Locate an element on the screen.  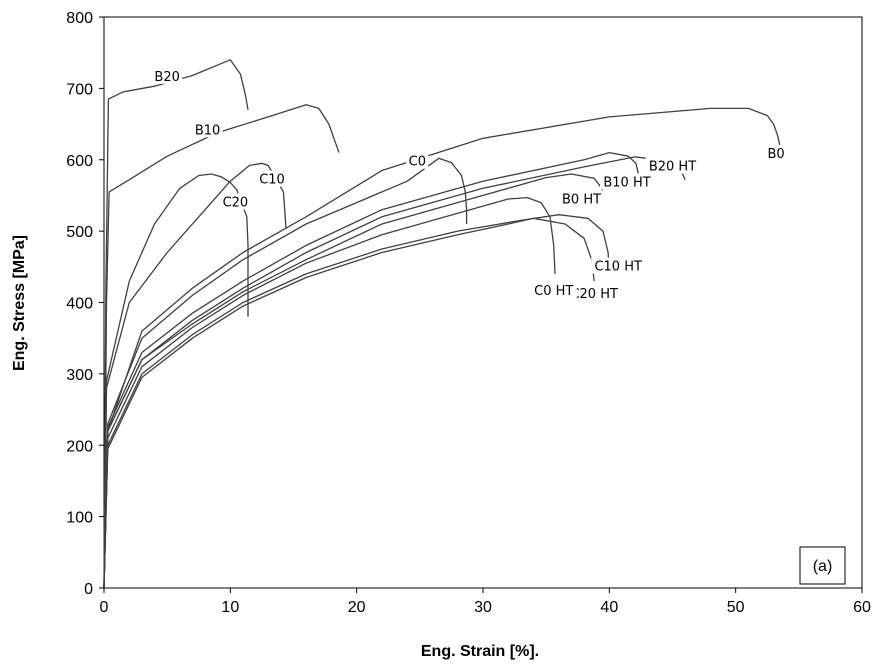
curve-c10 is located at coordinates (195, 375).